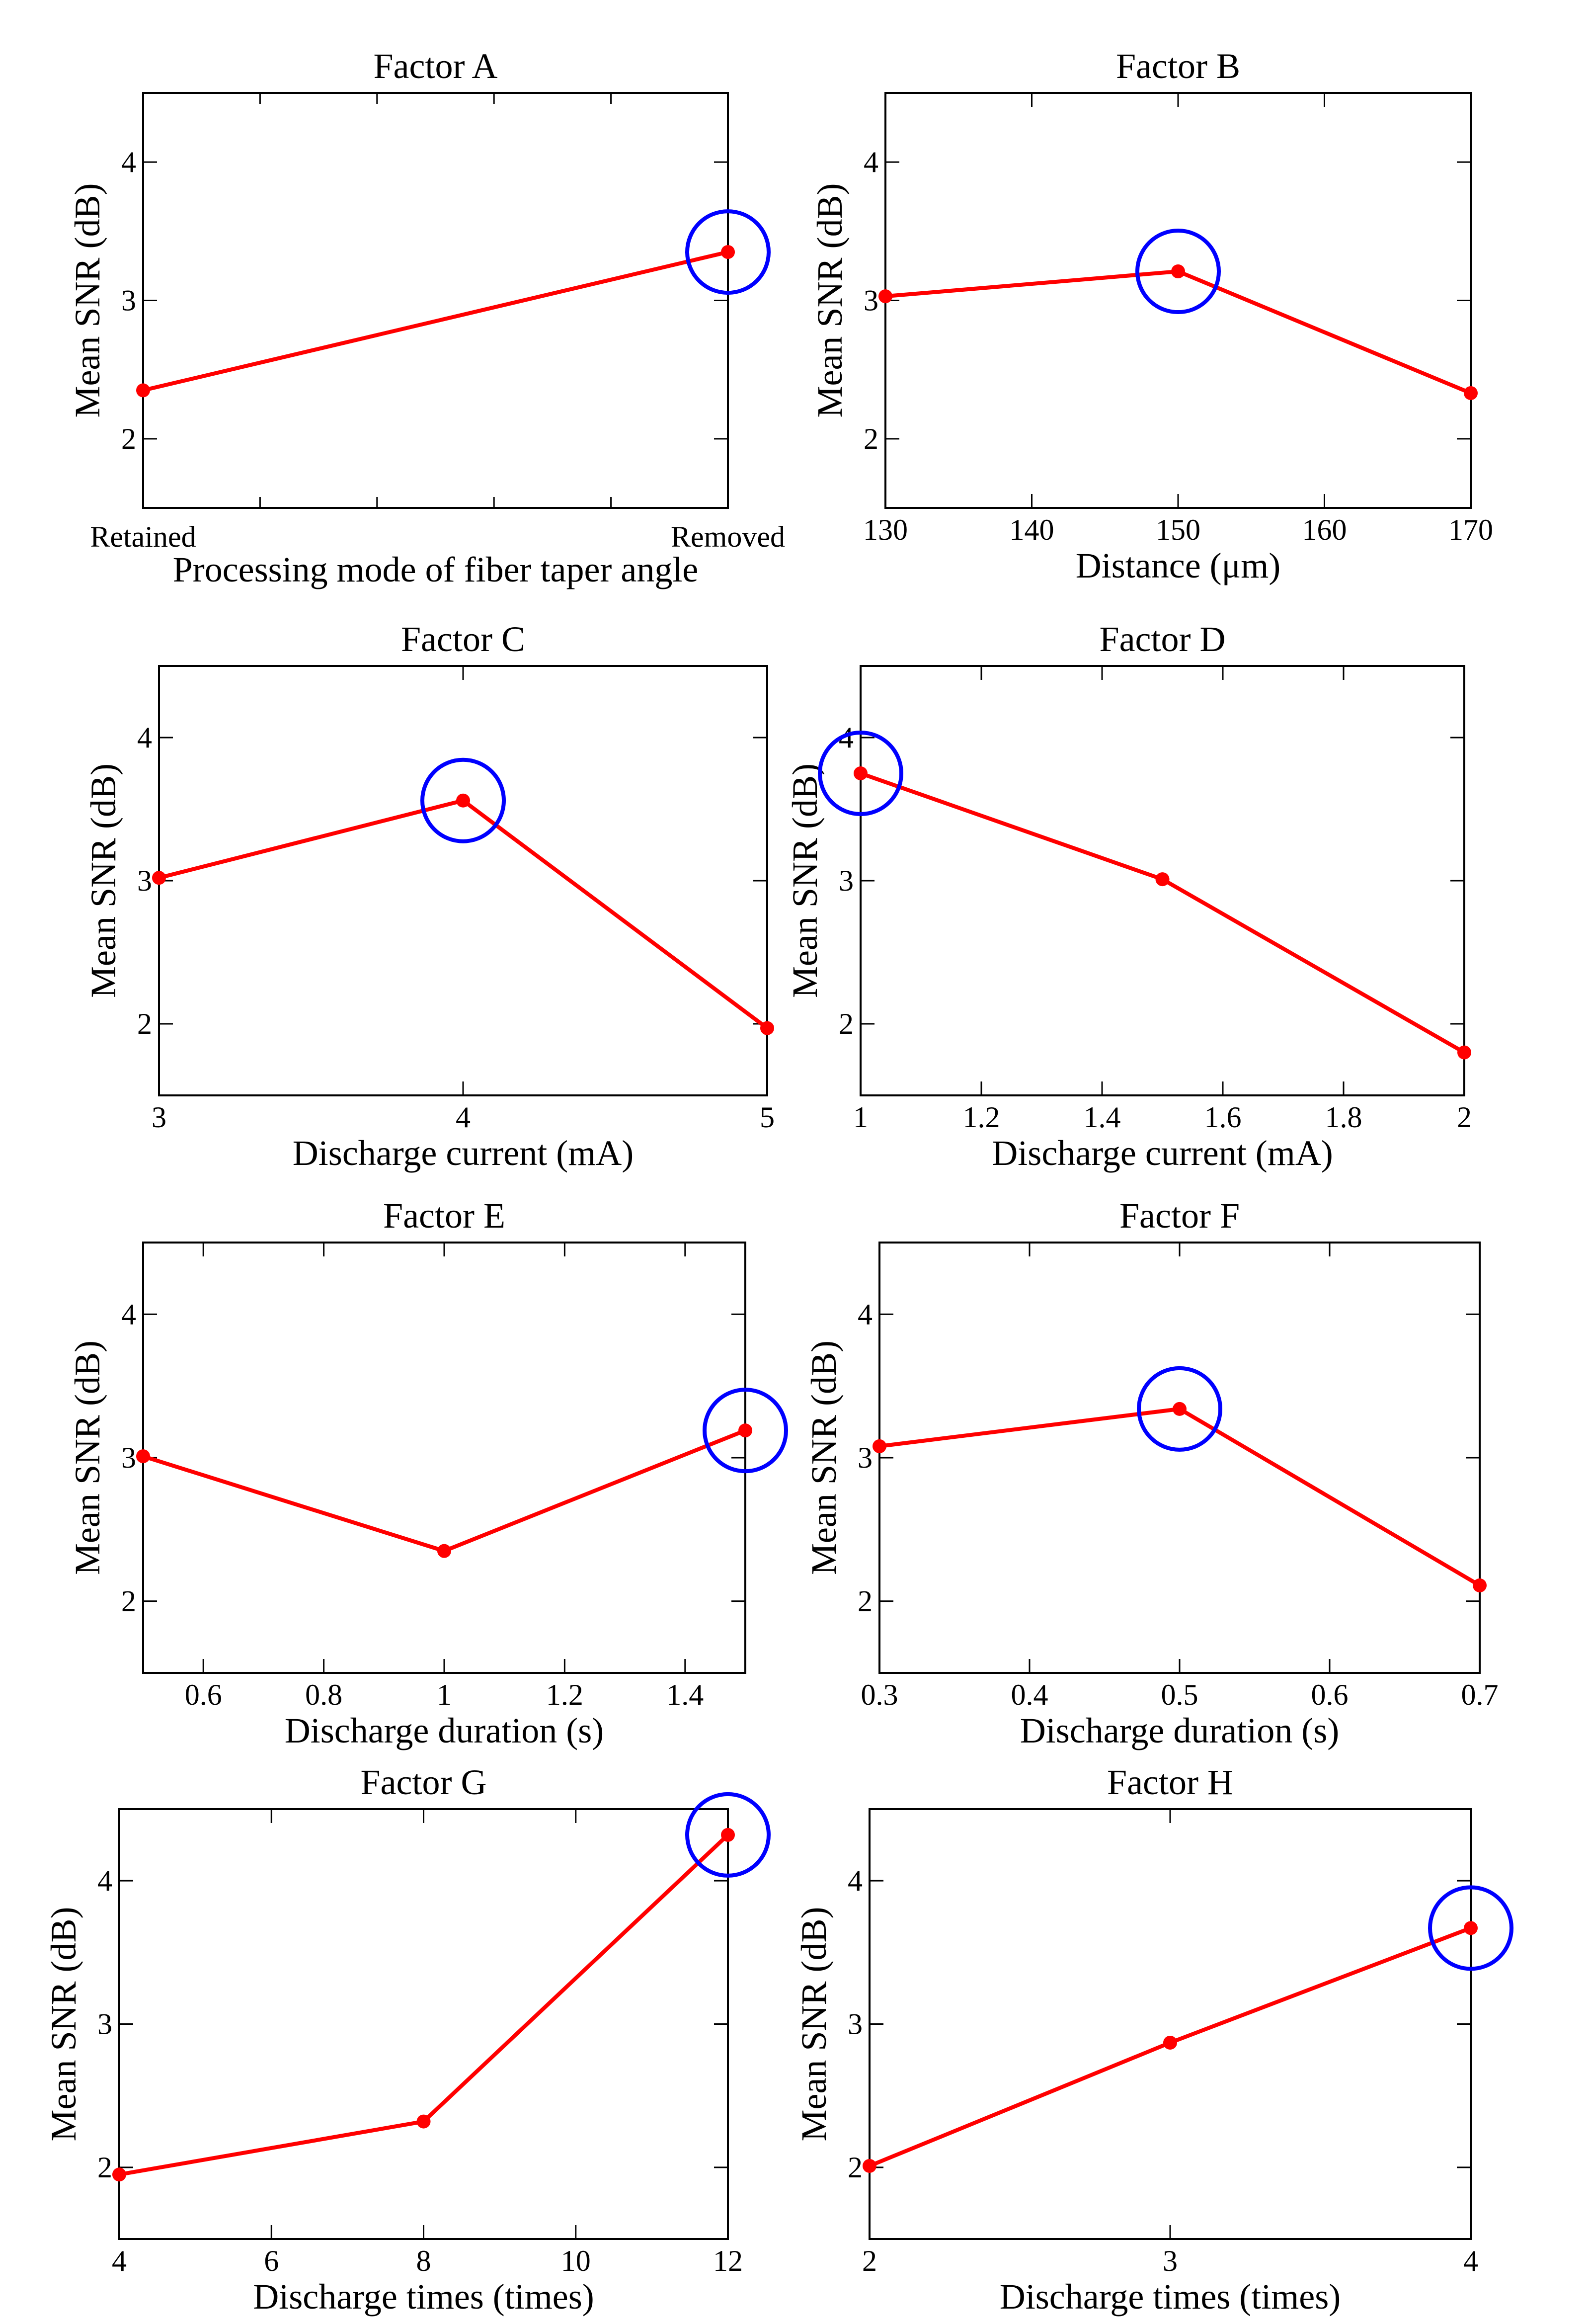  What do you see at coordinates (1480, 1695) in the screenshot?
I see `x-tick-label: 0.7` at bounding box center [1480, 1695].